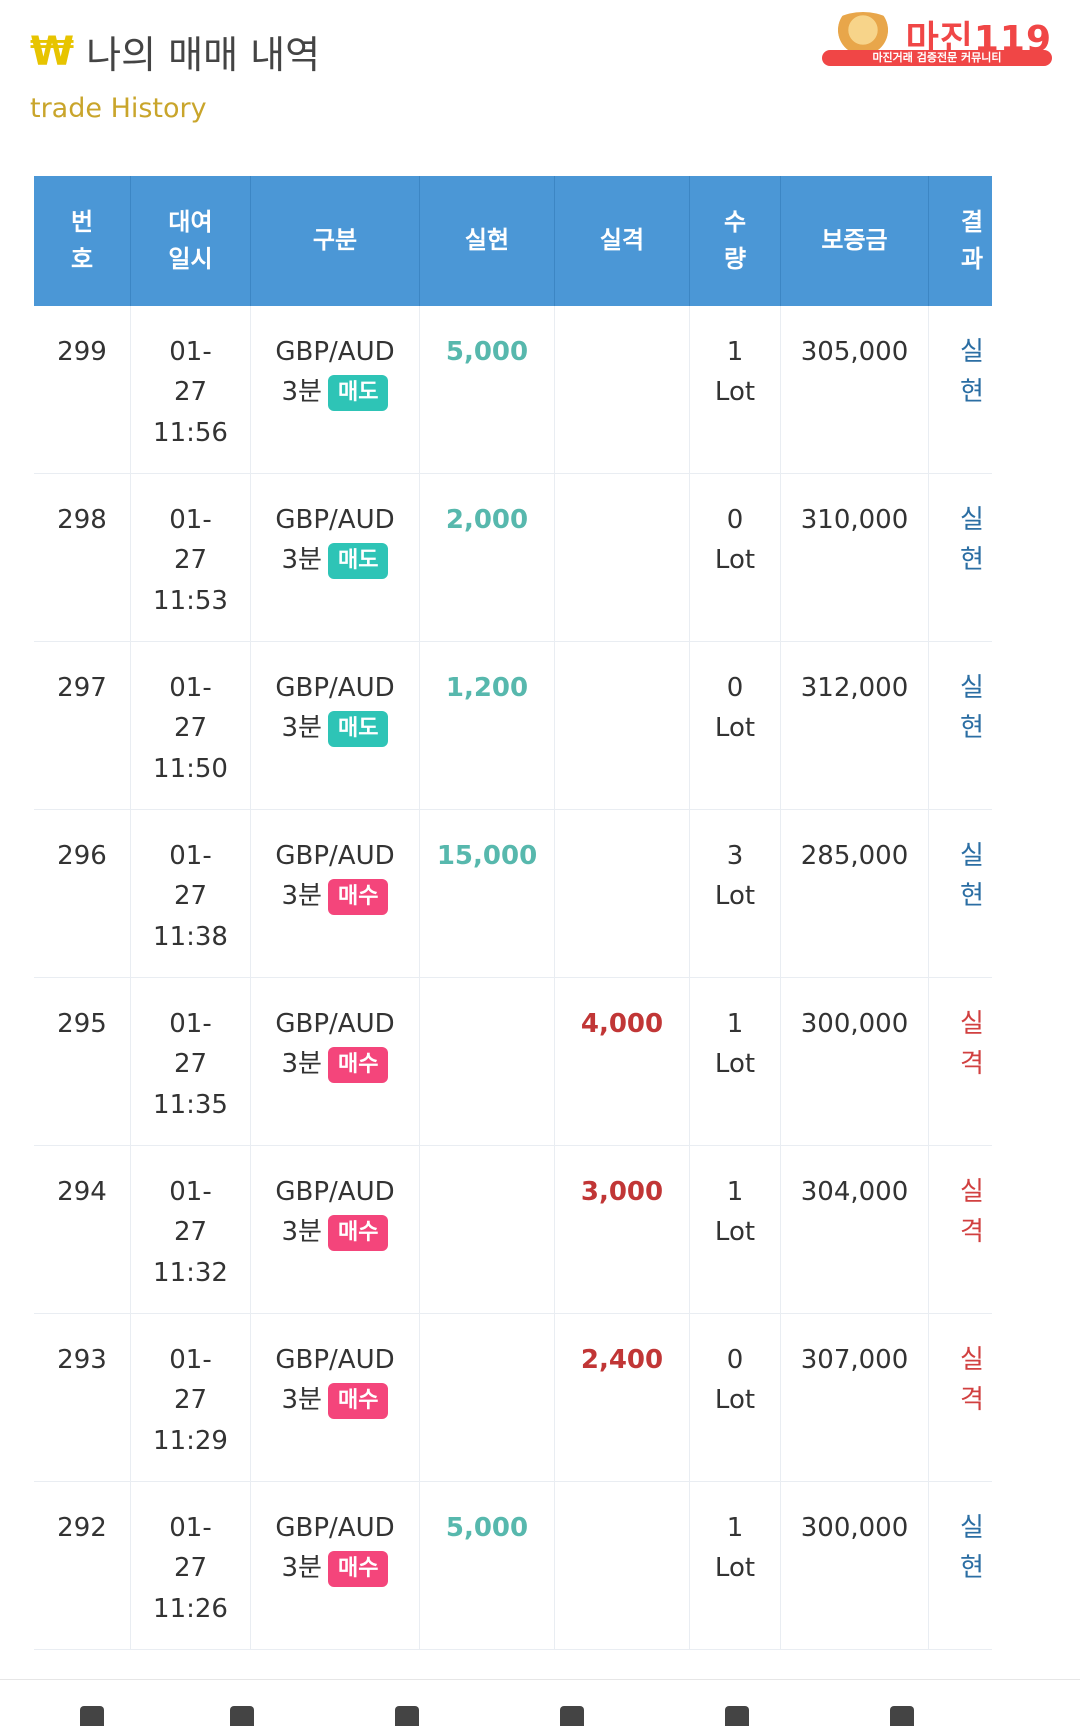 The image size is (1080, 1726). What do you see at coordinates (572, 1716) in the screenshot?
I see `share-icon` at bounding box center [572, 1716].